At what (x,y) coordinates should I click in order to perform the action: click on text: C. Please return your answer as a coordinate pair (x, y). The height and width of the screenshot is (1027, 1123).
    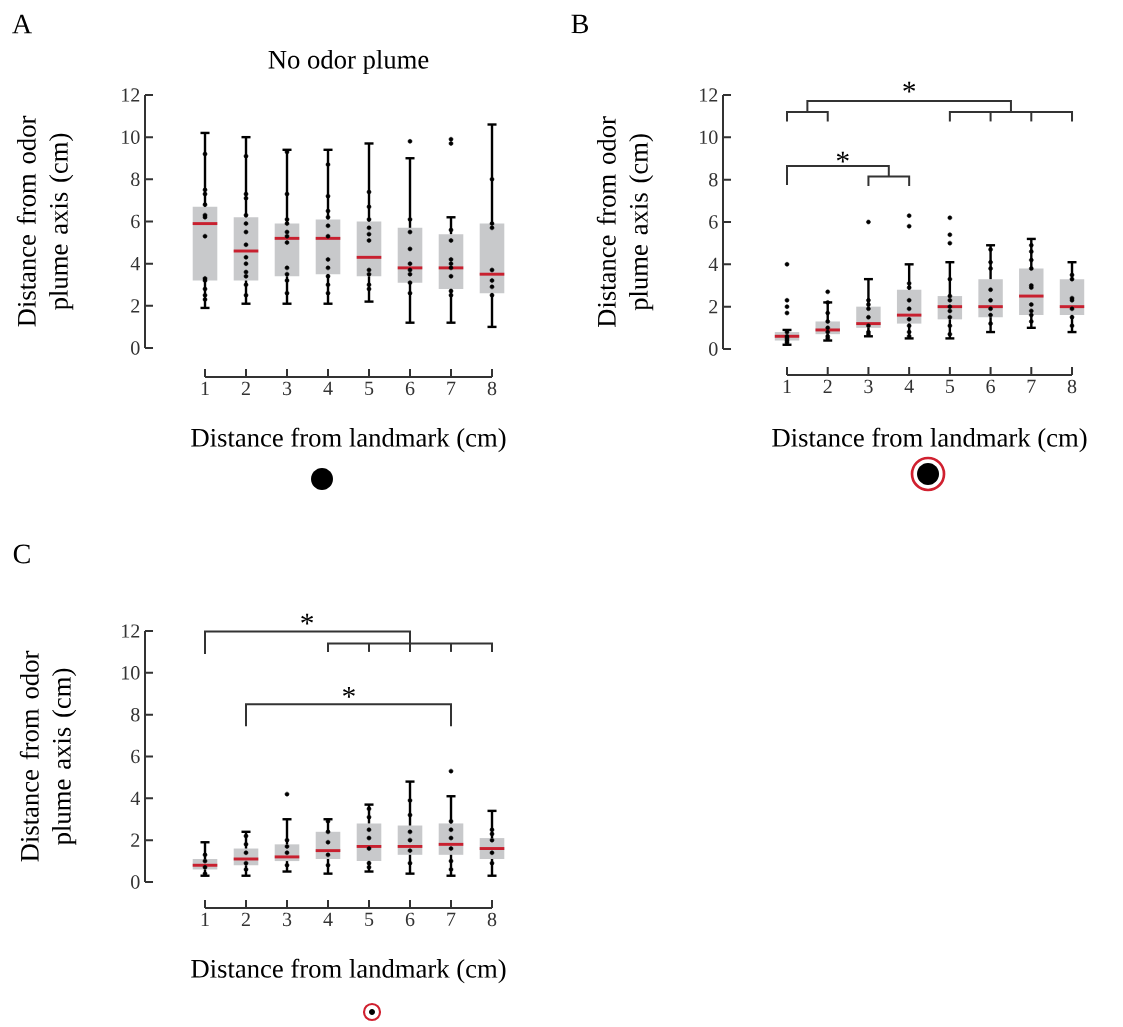
    Looking at the image, I should click on (21, 554).